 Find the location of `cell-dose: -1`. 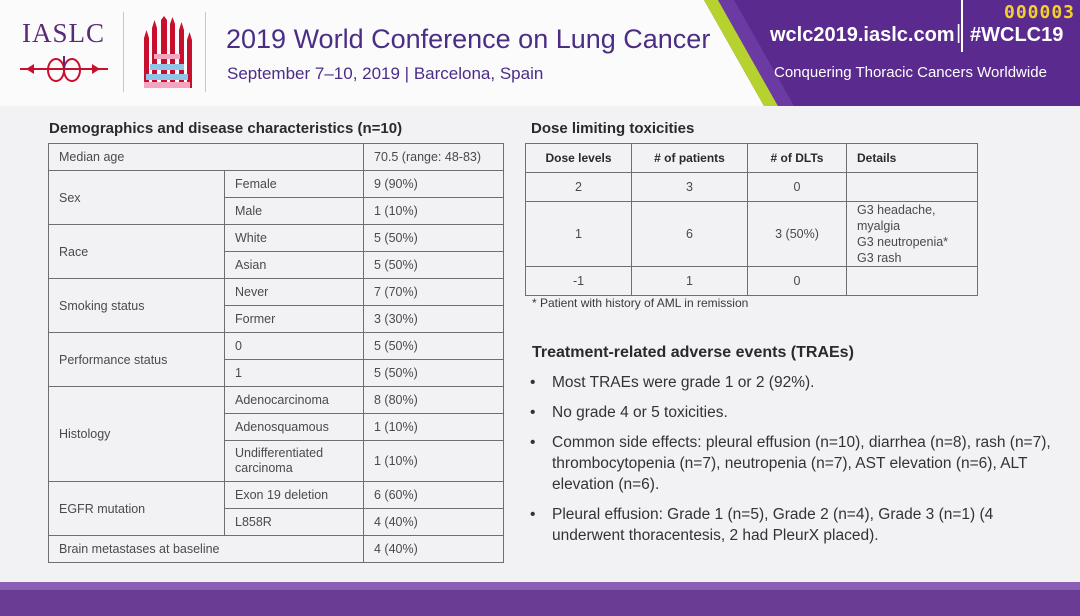

cell-dose: -1 is located at coordinates (578, 281).